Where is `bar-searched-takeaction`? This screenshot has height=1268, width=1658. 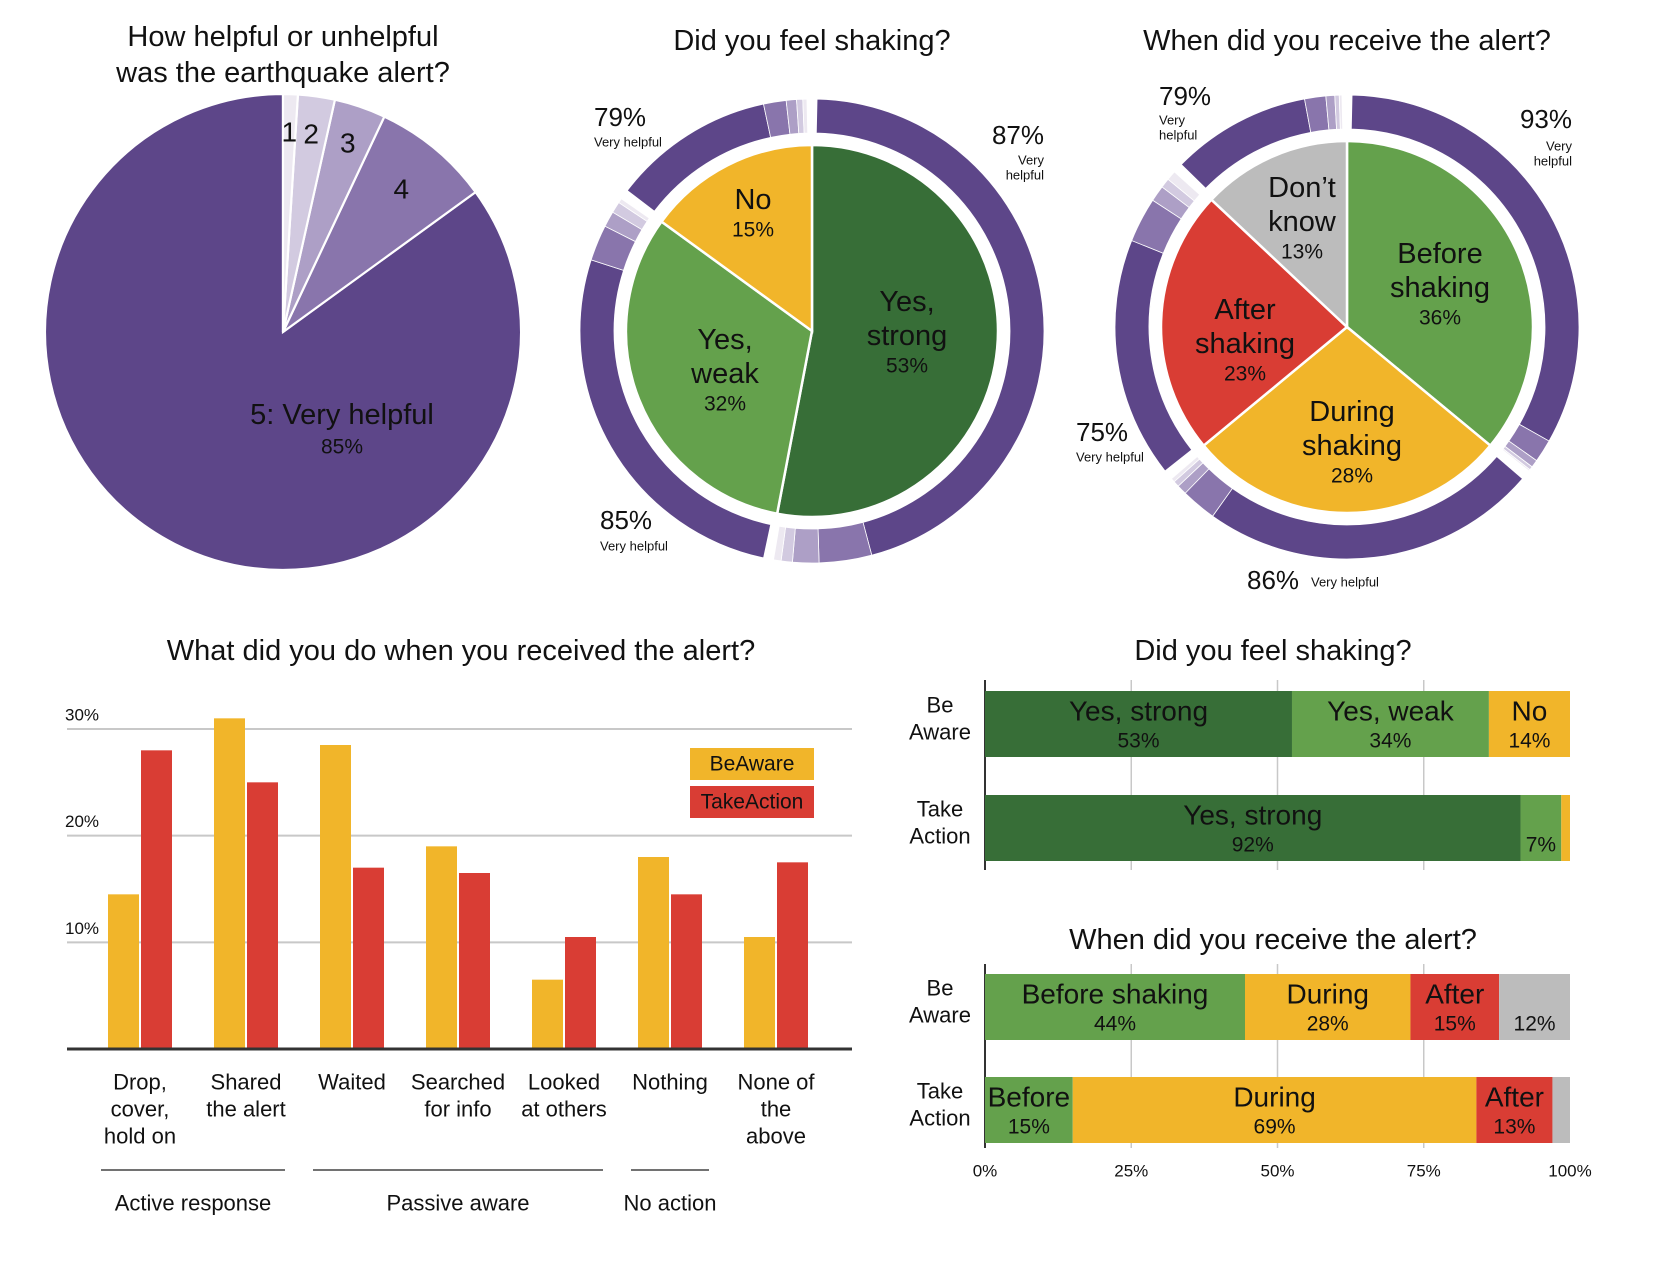 bar-searched-takeaction is located at coordinates (474, 961).